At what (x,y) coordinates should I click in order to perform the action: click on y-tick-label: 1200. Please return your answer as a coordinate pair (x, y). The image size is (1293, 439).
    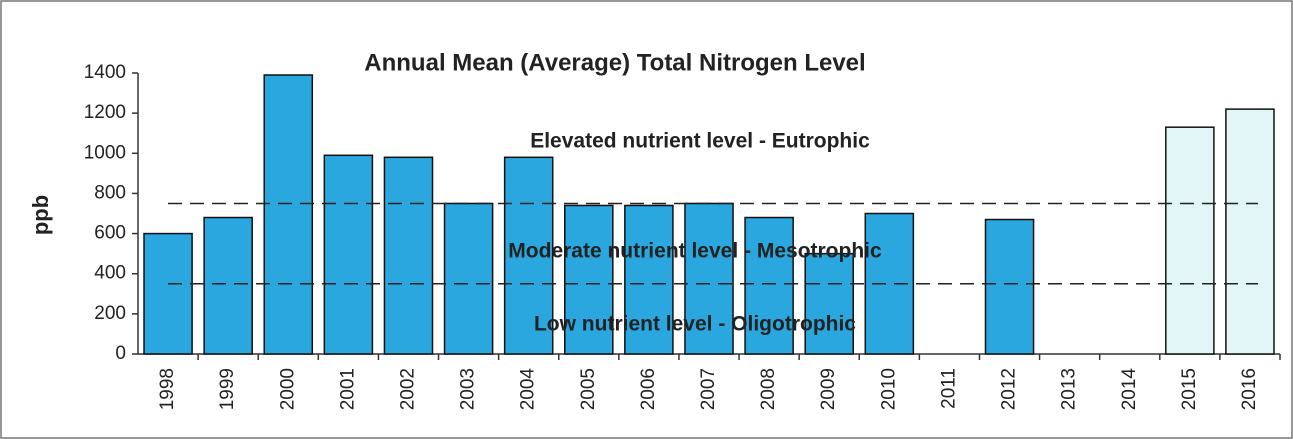
    Looking at the image, I should click on (105, 112).